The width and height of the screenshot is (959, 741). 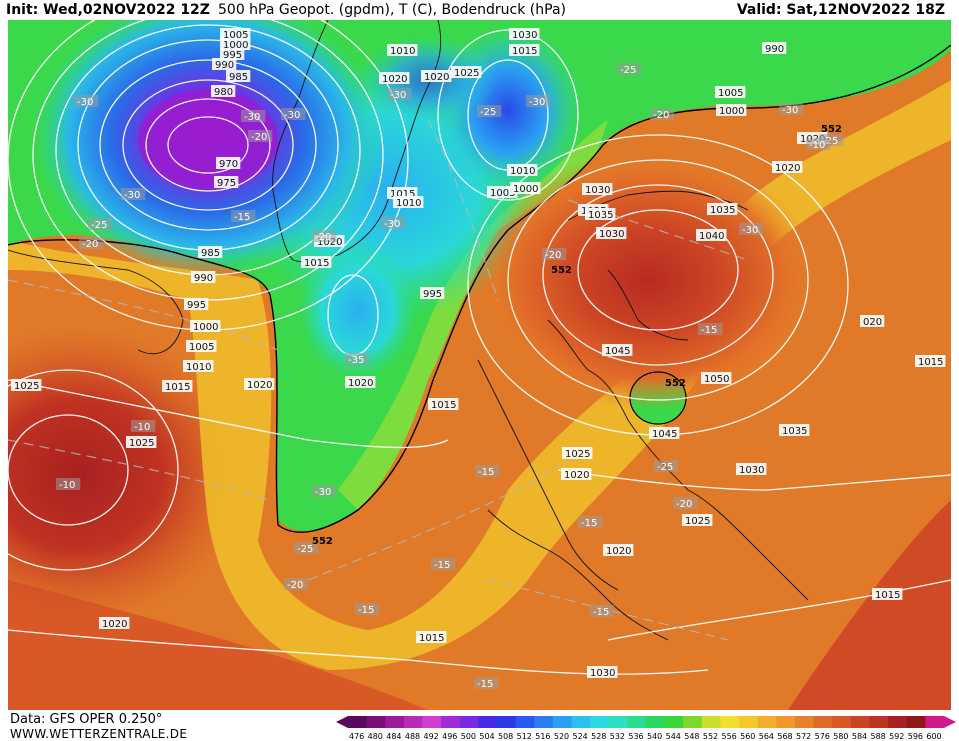 I want to click on colorbar-arrow-high, so click(x=950, y=722).